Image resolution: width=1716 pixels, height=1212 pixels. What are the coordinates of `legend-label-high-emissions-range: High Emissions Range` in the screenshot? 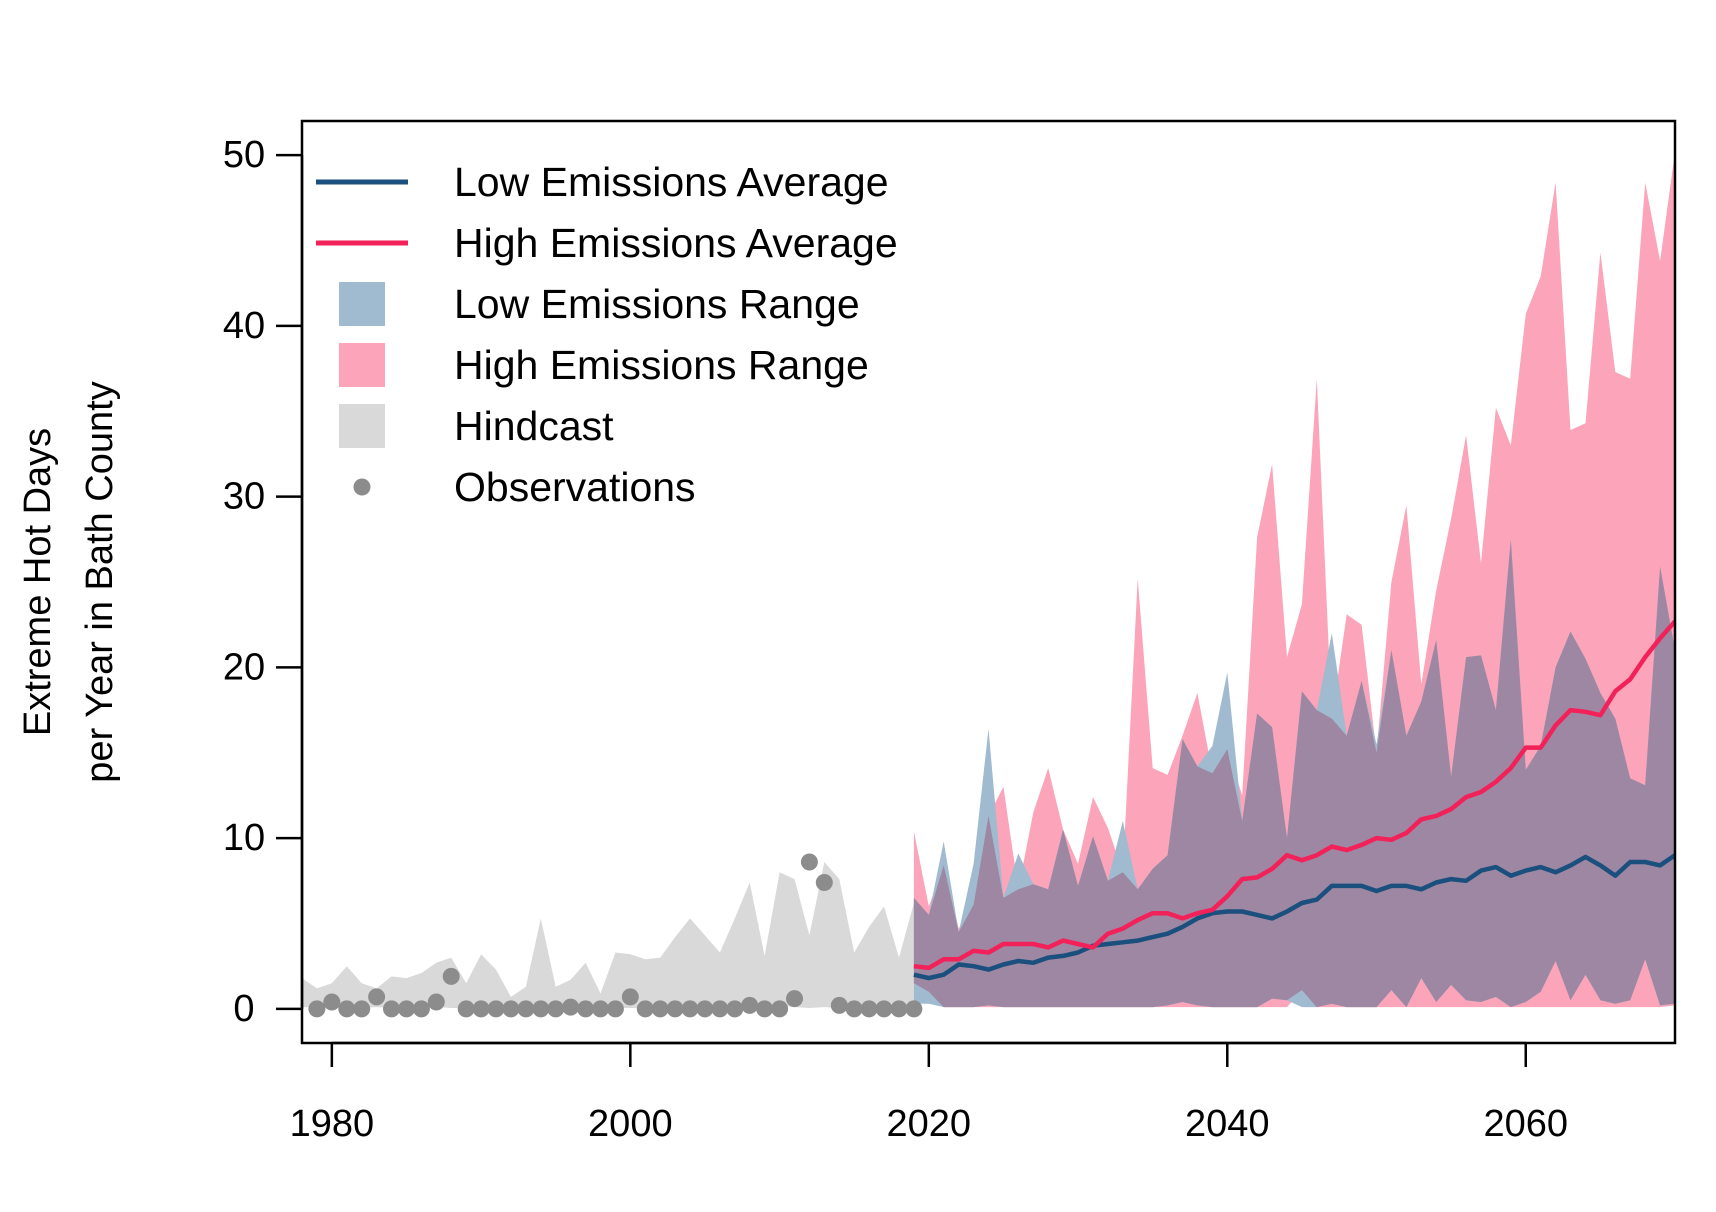 It's located at (661, 365).